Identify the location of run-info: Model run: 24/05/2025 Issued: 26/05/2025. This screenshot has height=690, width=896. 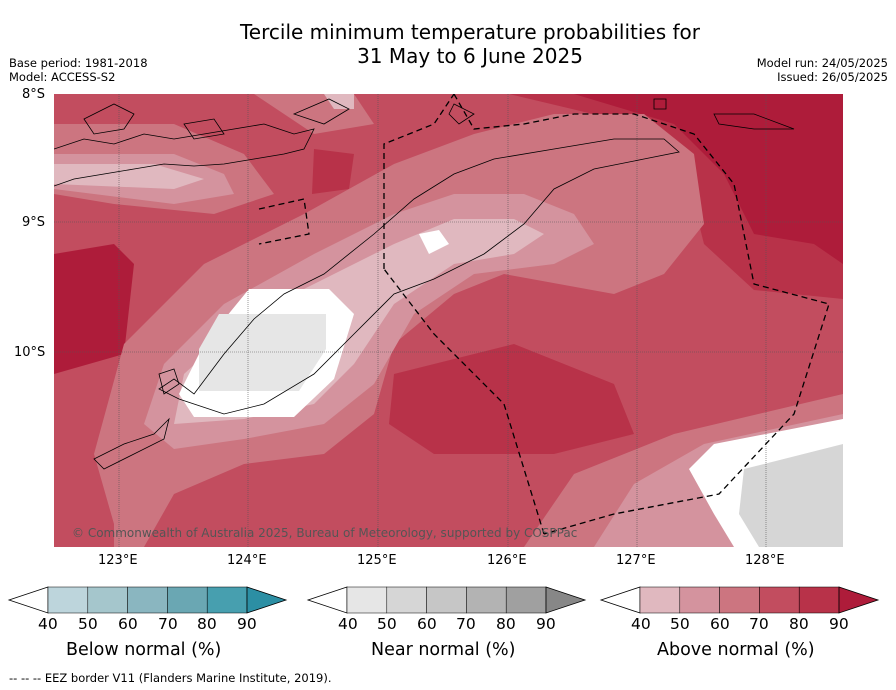
(822, 70).